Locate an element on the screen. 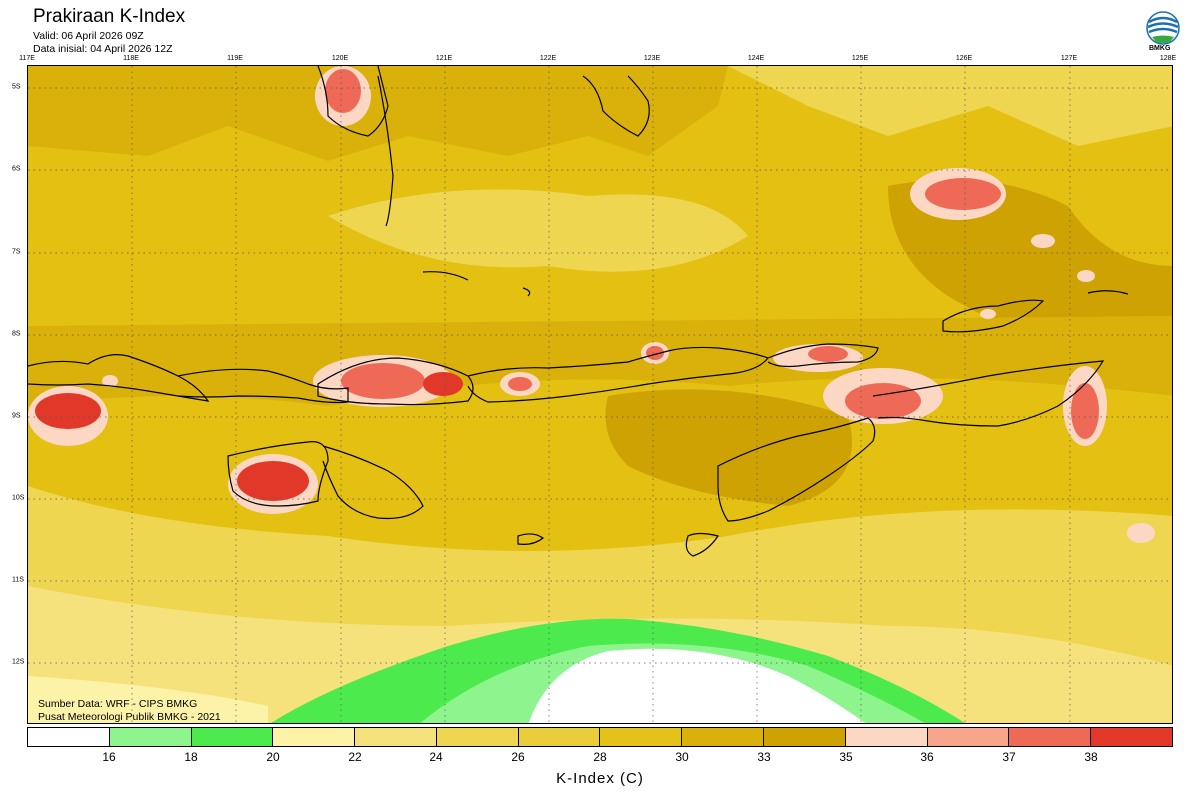  field-north is located at coordinates (378, 113).